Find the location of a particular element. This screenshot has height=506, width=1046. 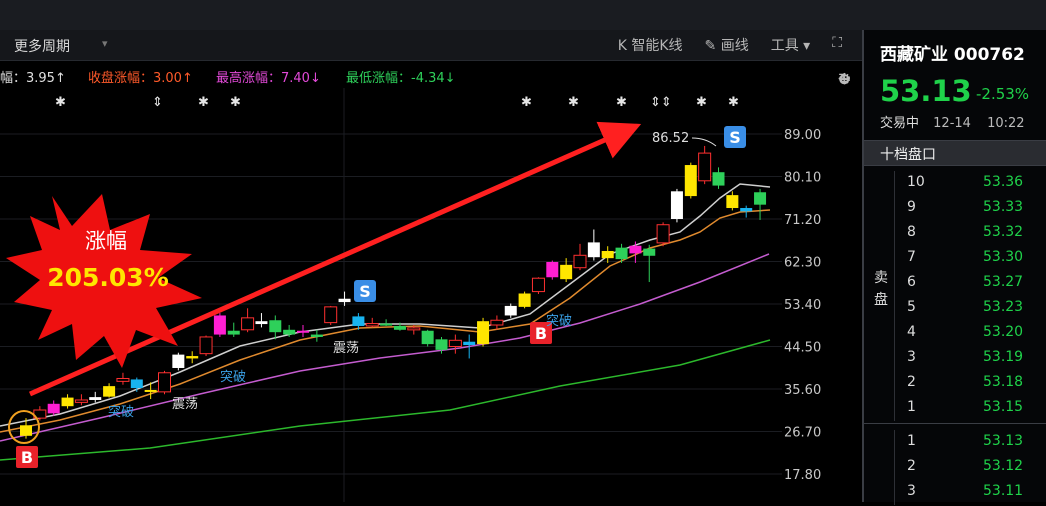

orderbook-price: 53.13 is located at coordinates (1003, 441).